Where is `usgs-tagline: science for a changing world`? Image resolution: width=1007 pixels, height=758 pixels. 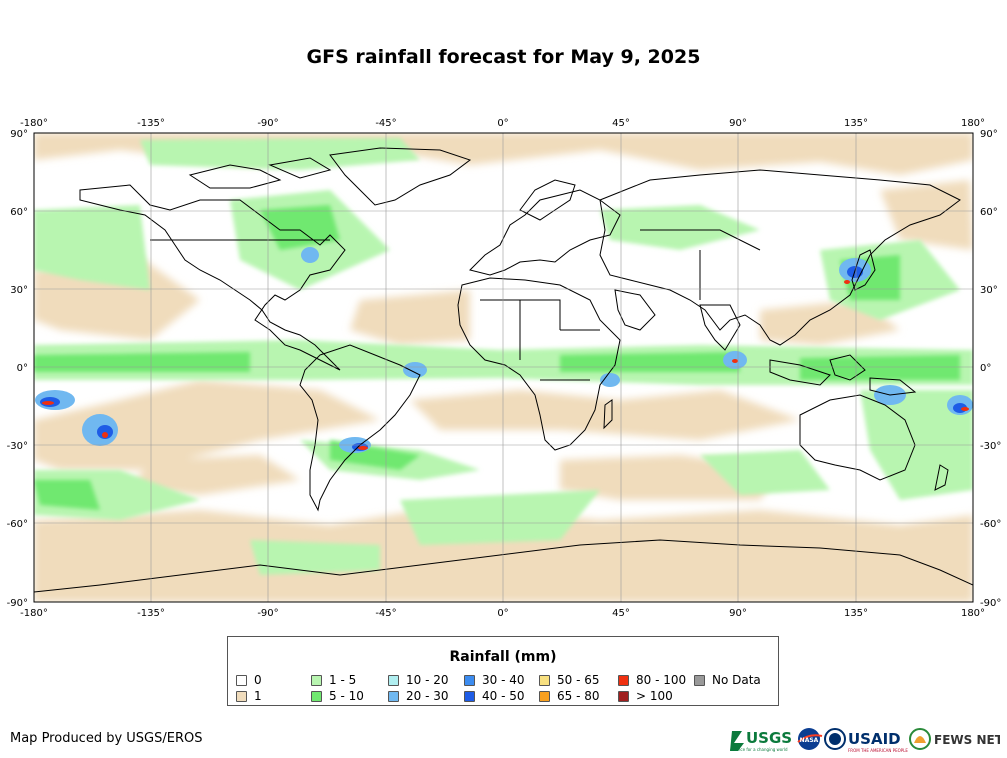 usgs-tagline: science for a changing world is located at coordinates (759, 749).